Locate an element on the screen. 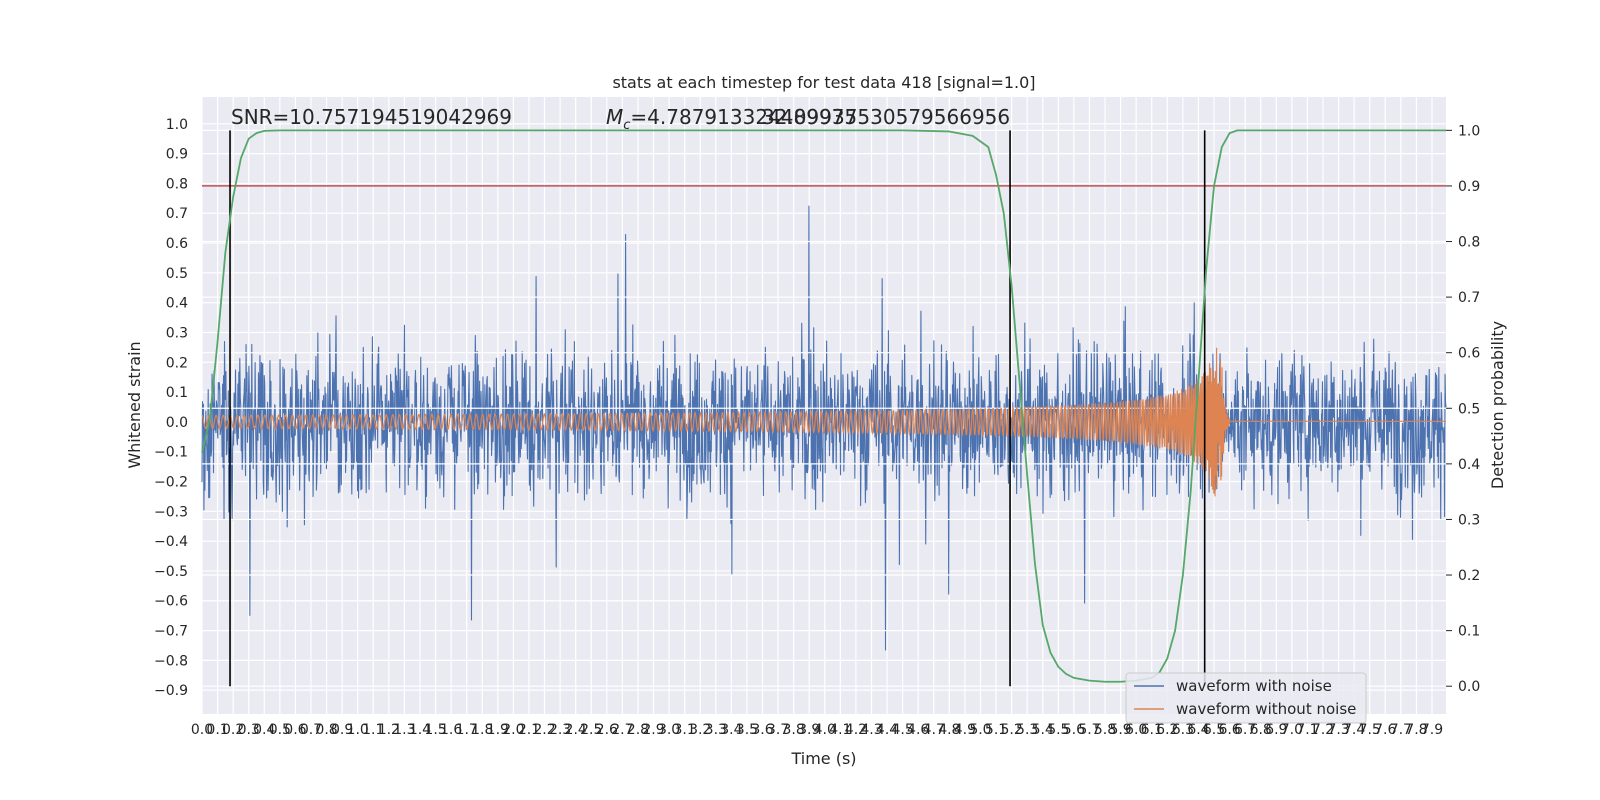 This screenshot has width=1600, height=800. y-tick-label: −0.6 is located at coordinates (171, 602).